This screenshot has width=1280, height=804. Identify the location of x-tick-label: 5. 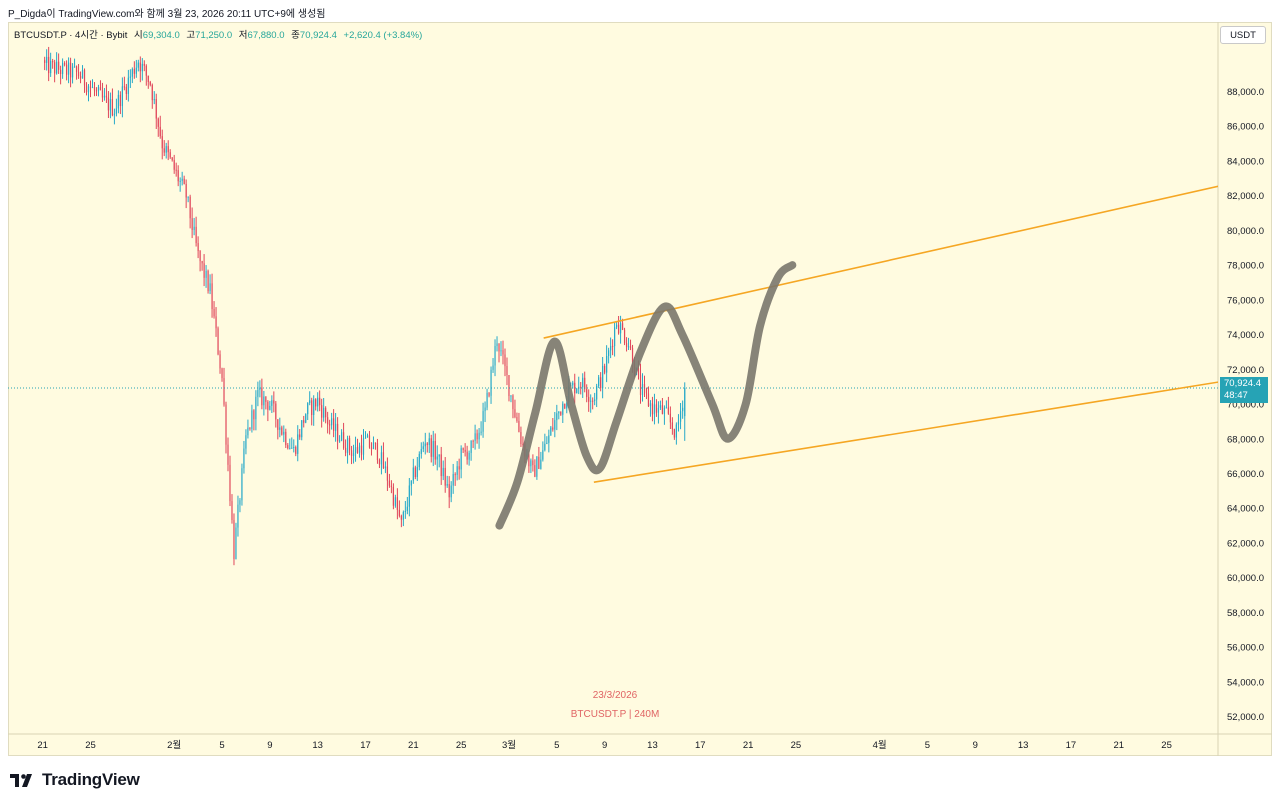
(556, 745).